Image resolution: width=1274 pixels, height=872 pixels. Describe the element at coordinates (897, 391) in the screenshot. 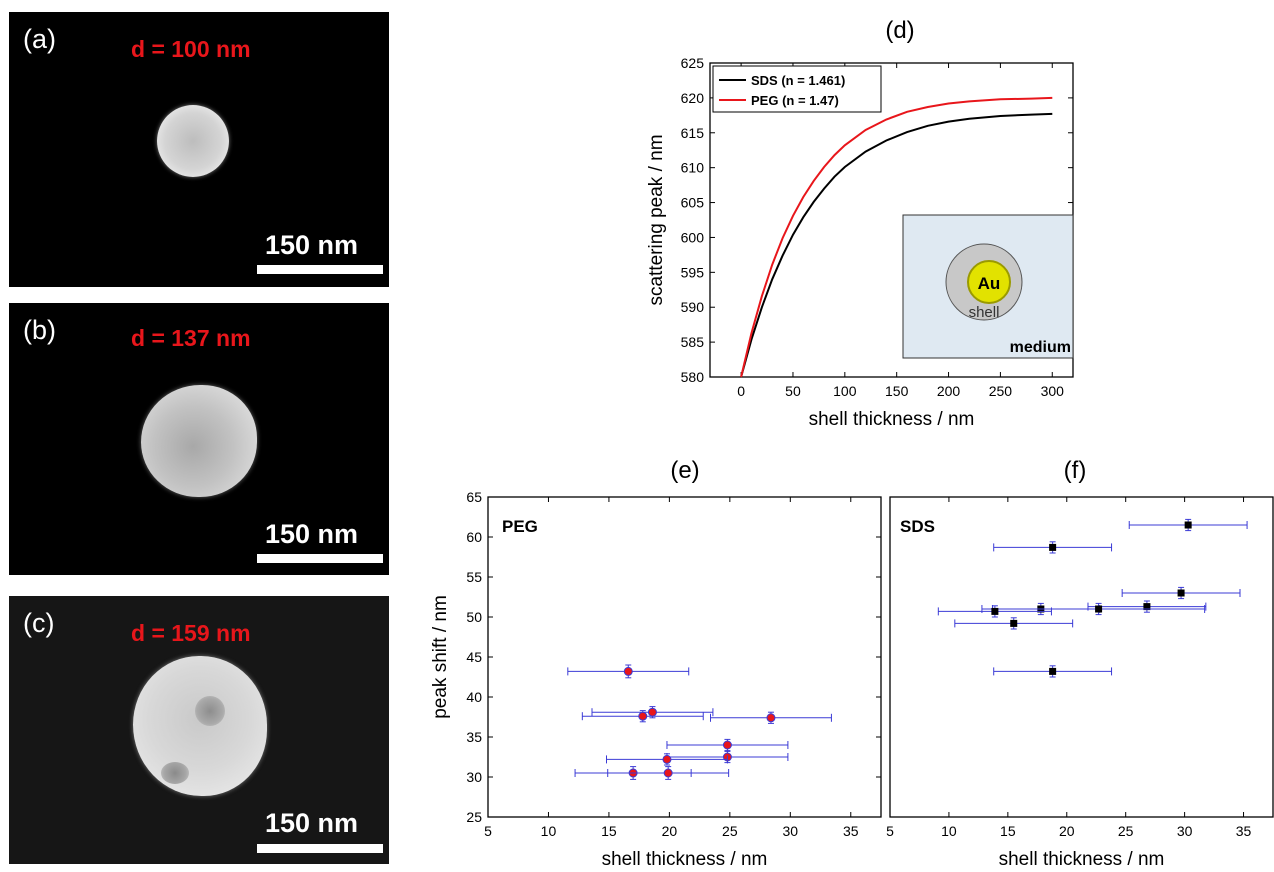

I see `x-tick-label: 150` at that location.